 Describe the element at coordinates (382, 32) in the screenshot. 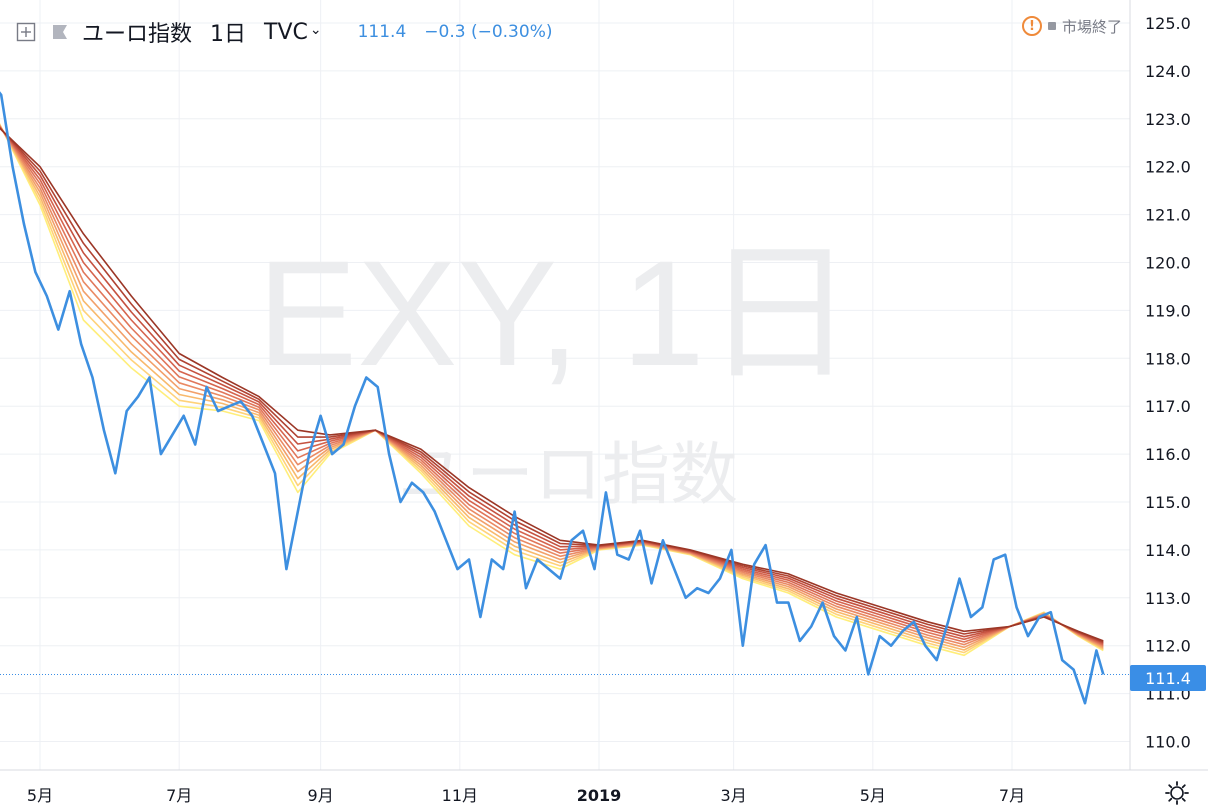

I see `last-price-value: 111.4` at that location.